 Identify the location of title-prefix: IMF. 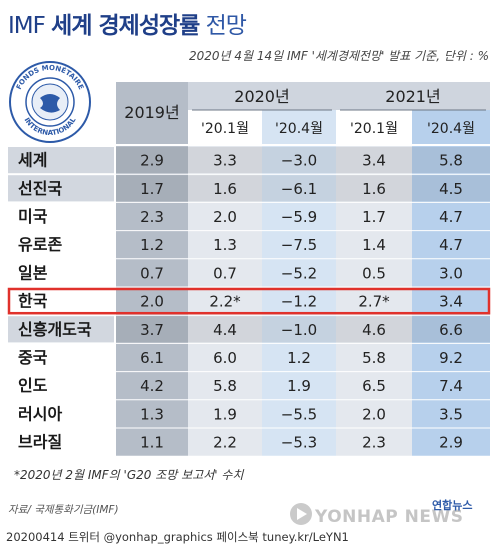
(27, 26).